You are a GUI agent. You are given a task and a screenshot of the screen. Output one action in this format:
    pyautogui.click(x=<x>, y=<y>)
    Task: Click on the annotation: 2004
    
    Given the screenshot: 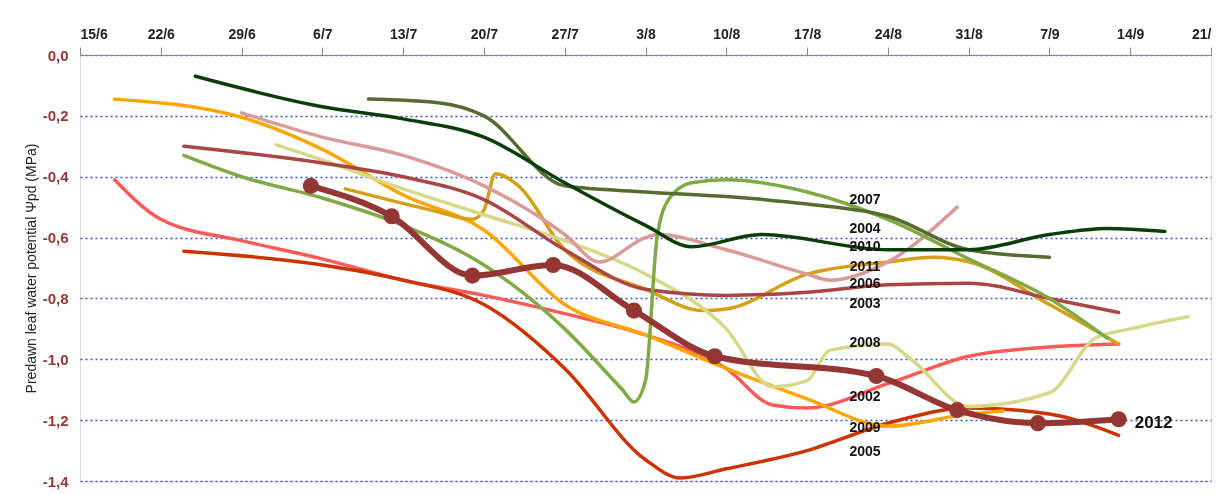 What is the action you would take?
    pyautogui.click(x=865, y=228)
    